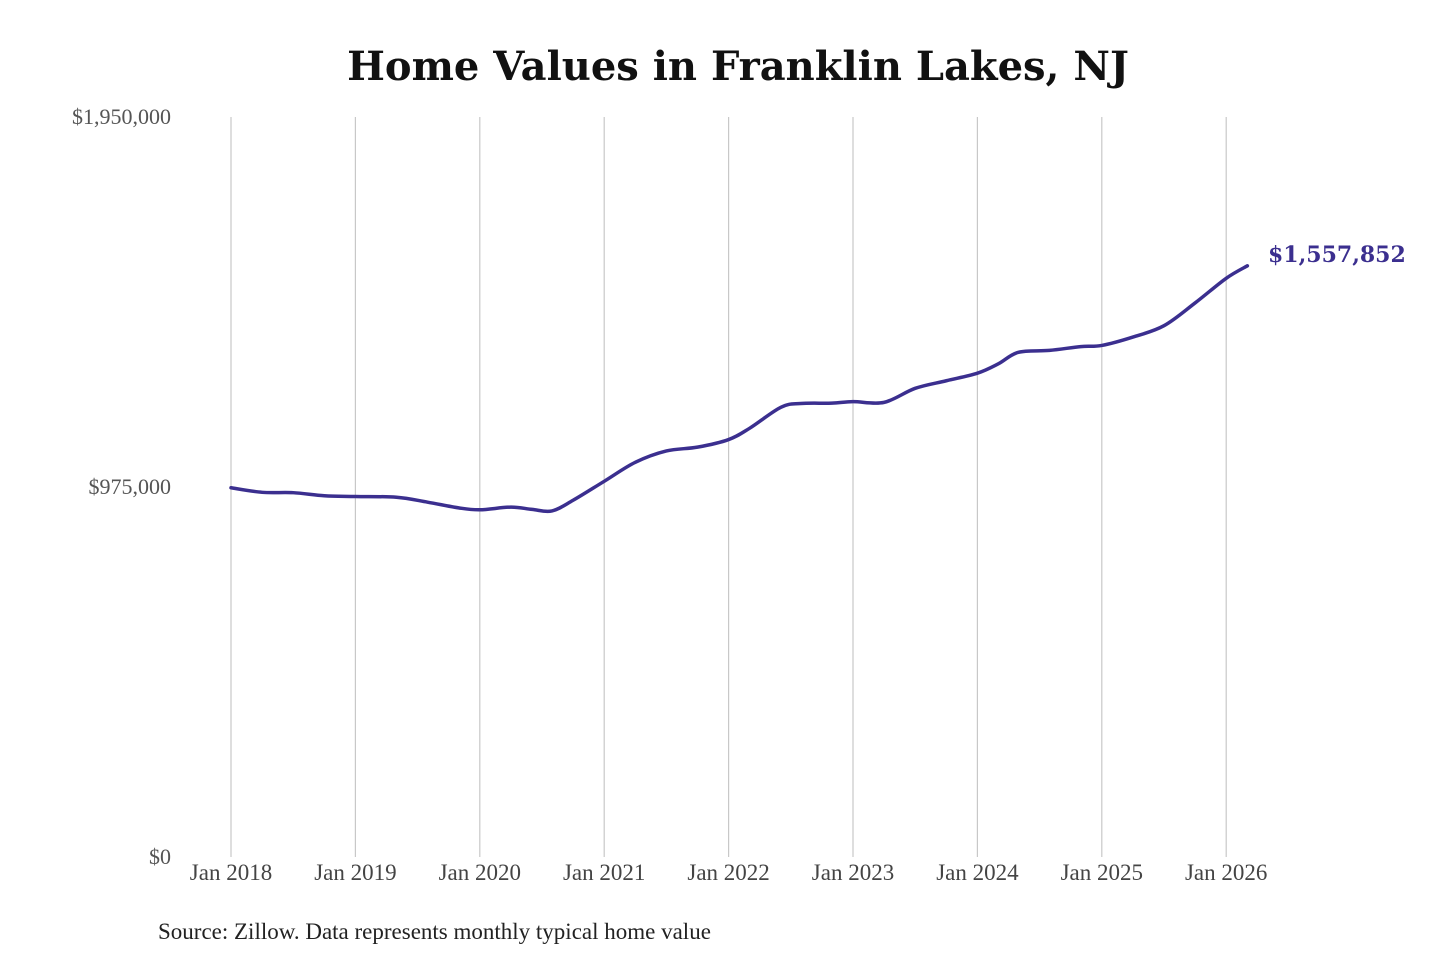 The width and height of the screenshot is (1440, 960). What do you see at coordinates (1102, 872) in the screenshot?
I see `x-tick-label: Jan 2025` at bounding box center [1102, 872].